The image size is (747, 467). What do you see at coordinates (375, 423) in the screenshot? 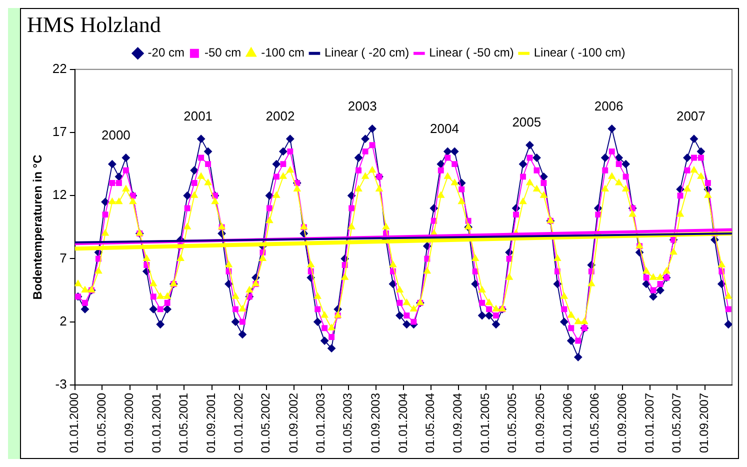
I see `x-tick-label: 01.09.2003` at bounding box center [375, 423].